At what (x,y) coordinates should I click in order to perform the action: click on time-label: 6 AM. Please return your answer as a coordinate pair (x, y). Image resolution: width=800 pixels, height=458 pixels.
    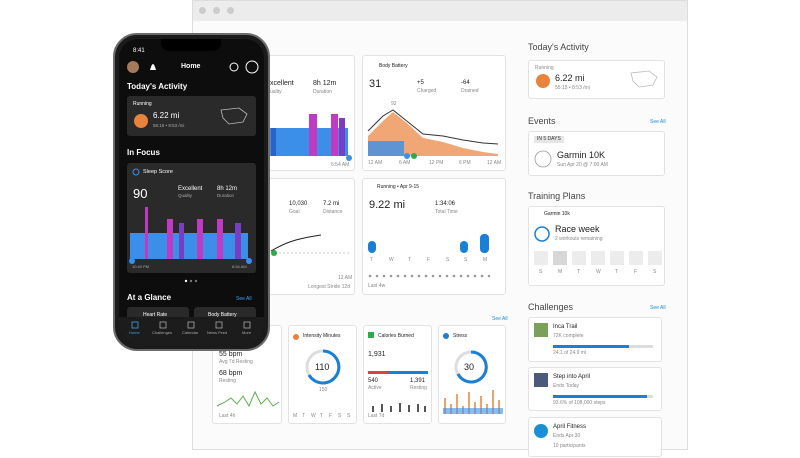
    Looking at the image, I should click on (405, 163).